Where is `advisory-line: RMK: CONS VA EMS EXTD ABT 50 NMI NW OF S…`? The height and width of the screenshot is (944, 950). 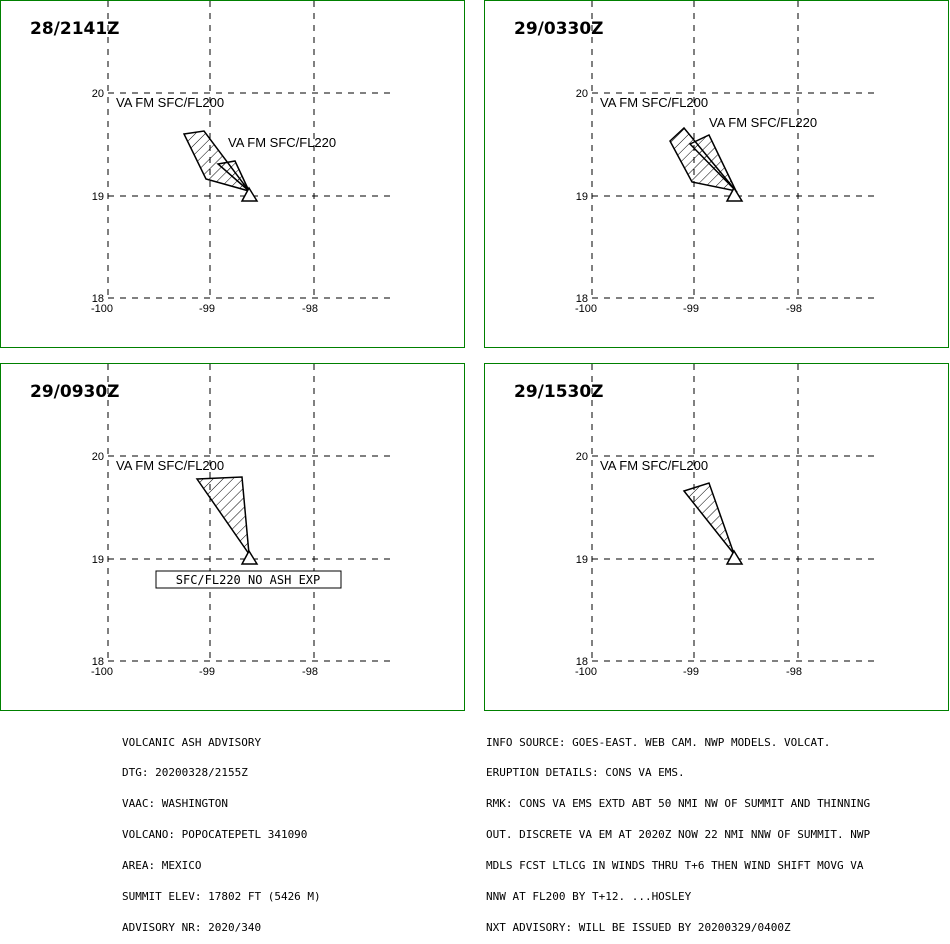
advisory-line: RMK: CONS VA EMS EXTD ABT 50 NMI NW OF S… is located at coordinates (678, 804).